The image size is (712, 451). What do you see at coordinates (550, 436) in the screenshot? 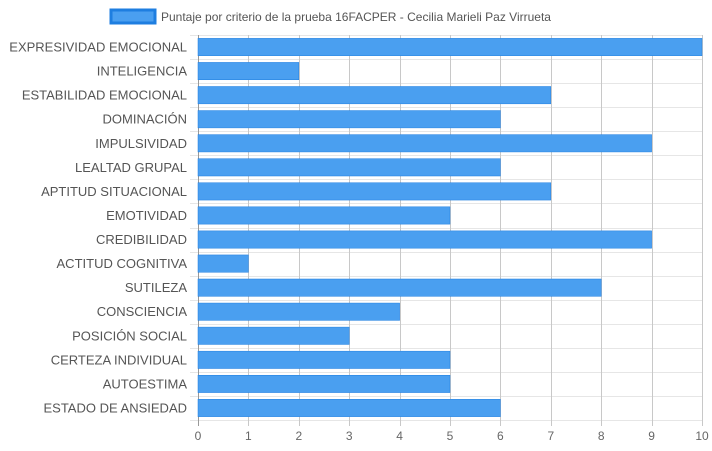
I see `x-tick-label: 7` at bounding box center [550, 436].